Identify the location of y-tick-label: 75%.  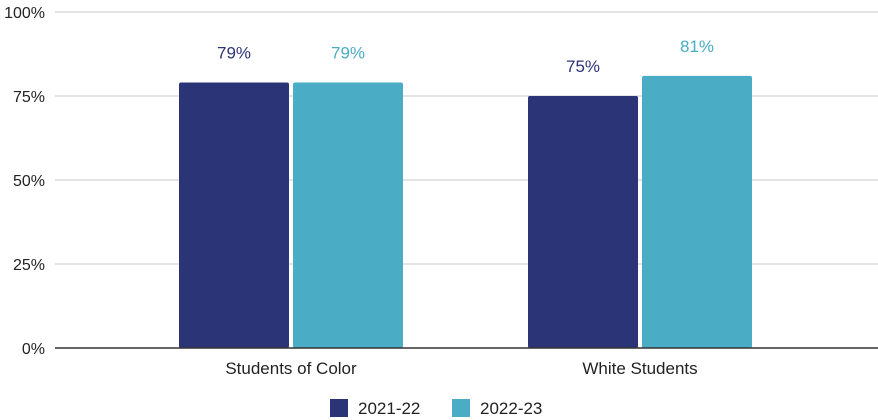
(29, 97).